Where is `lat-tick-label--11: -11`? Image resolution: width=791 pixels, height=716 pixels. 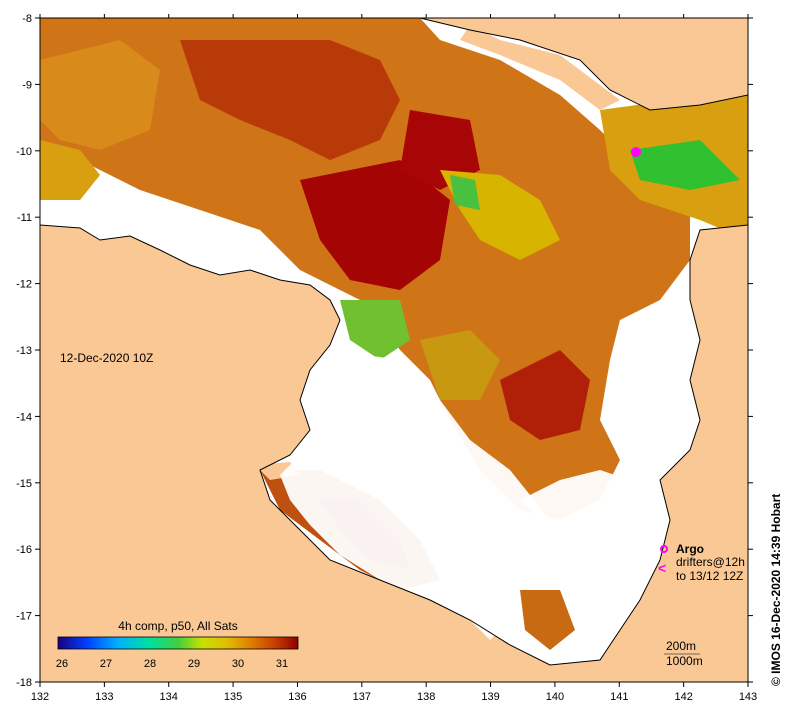
lat-tick-label--11: -11 is located at coordinates (24, 218).